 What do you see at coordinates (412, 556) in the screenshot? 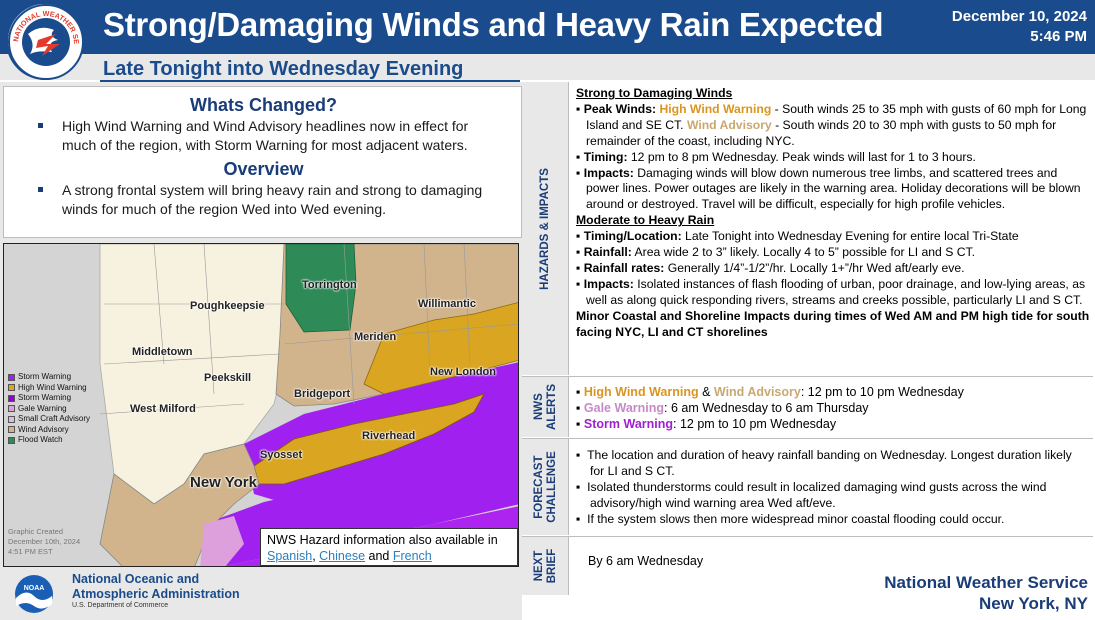
I see `french-link: French` at bounding box center [412, 556].